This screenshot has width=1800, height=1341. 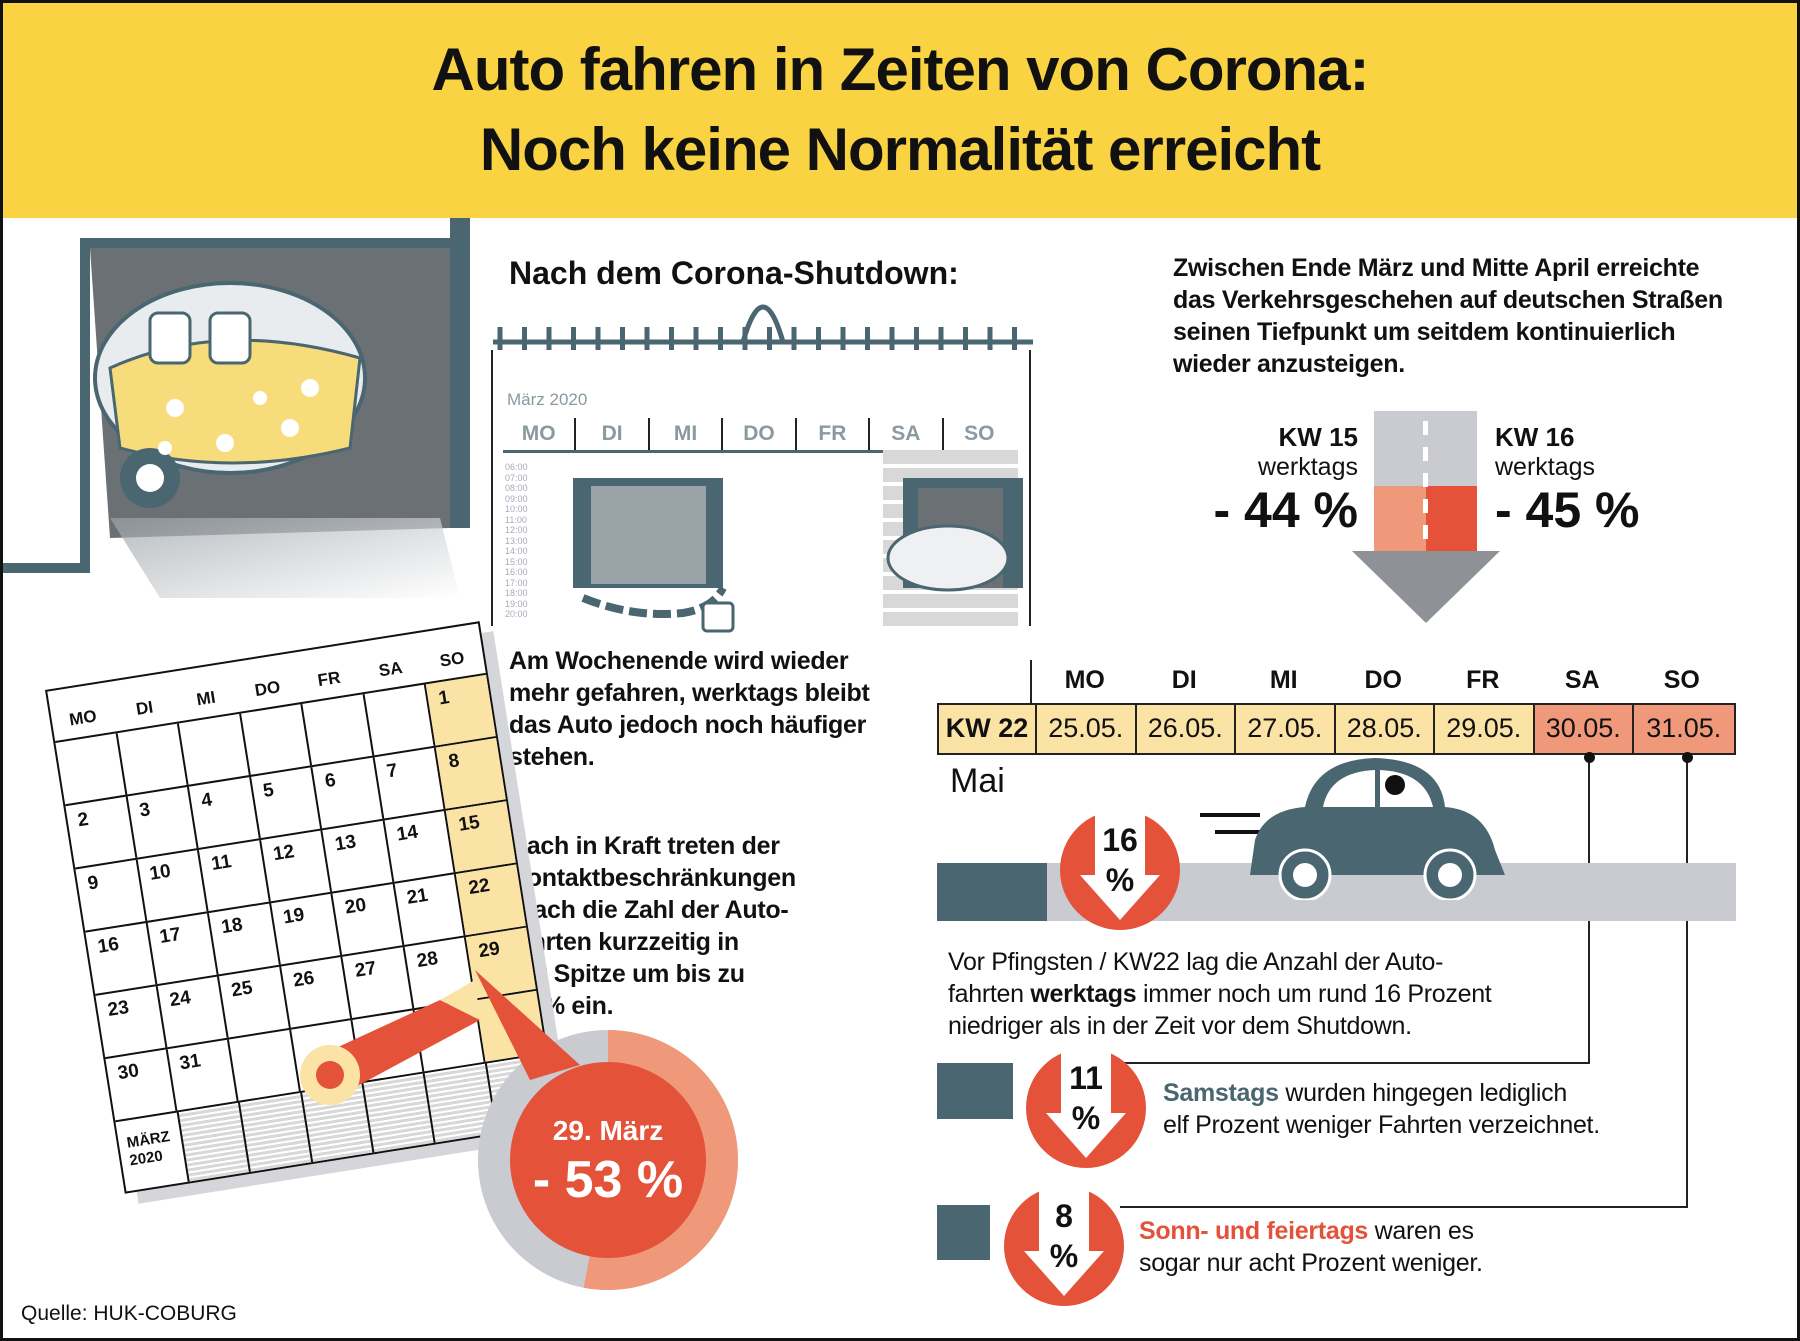 I want to click on week-header: SA, so click(x=1582, y=680).